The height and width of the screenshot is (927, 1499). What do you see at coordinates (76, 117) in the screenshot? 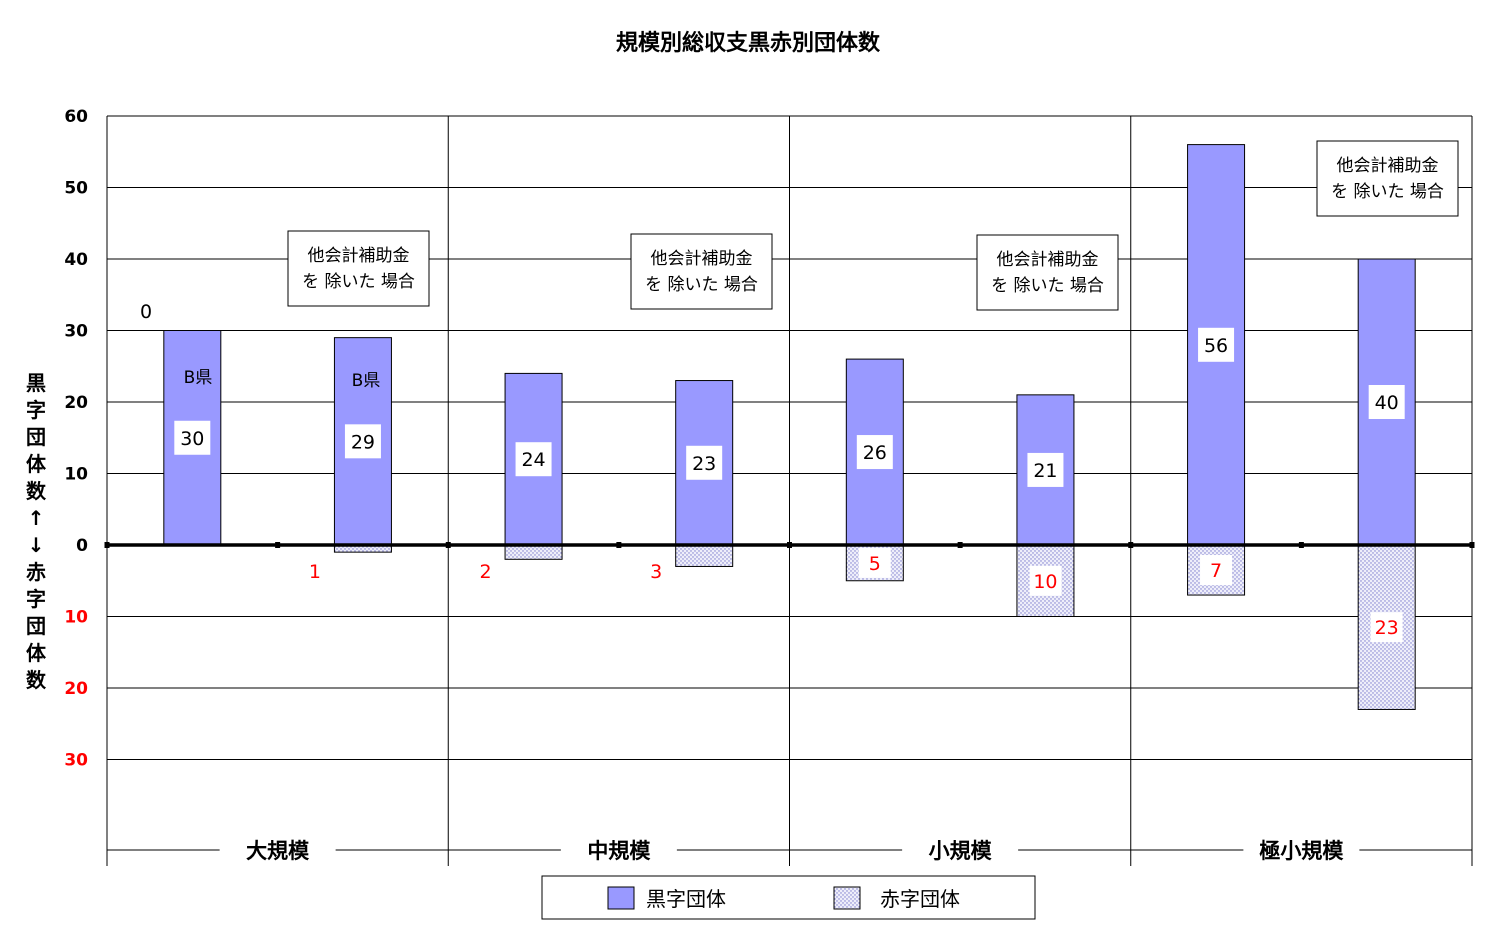
I see `y-tick-label: 60` at bounding box center [76, 117].